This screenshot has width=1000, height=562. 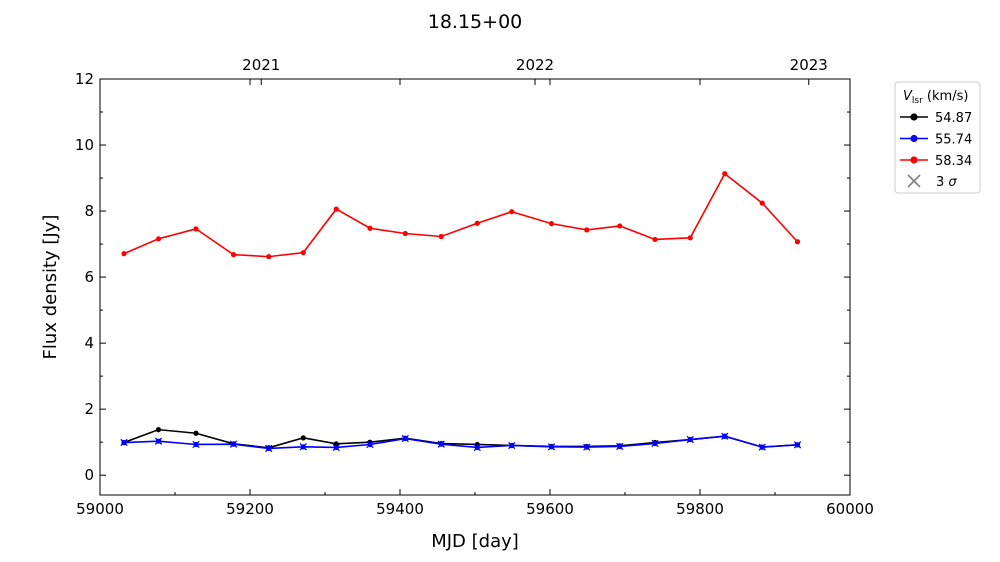 What do you see at coordinates (89, 277) in the screenshot?
I see `y-tick-label: 6` at bounding box center [89, 277].